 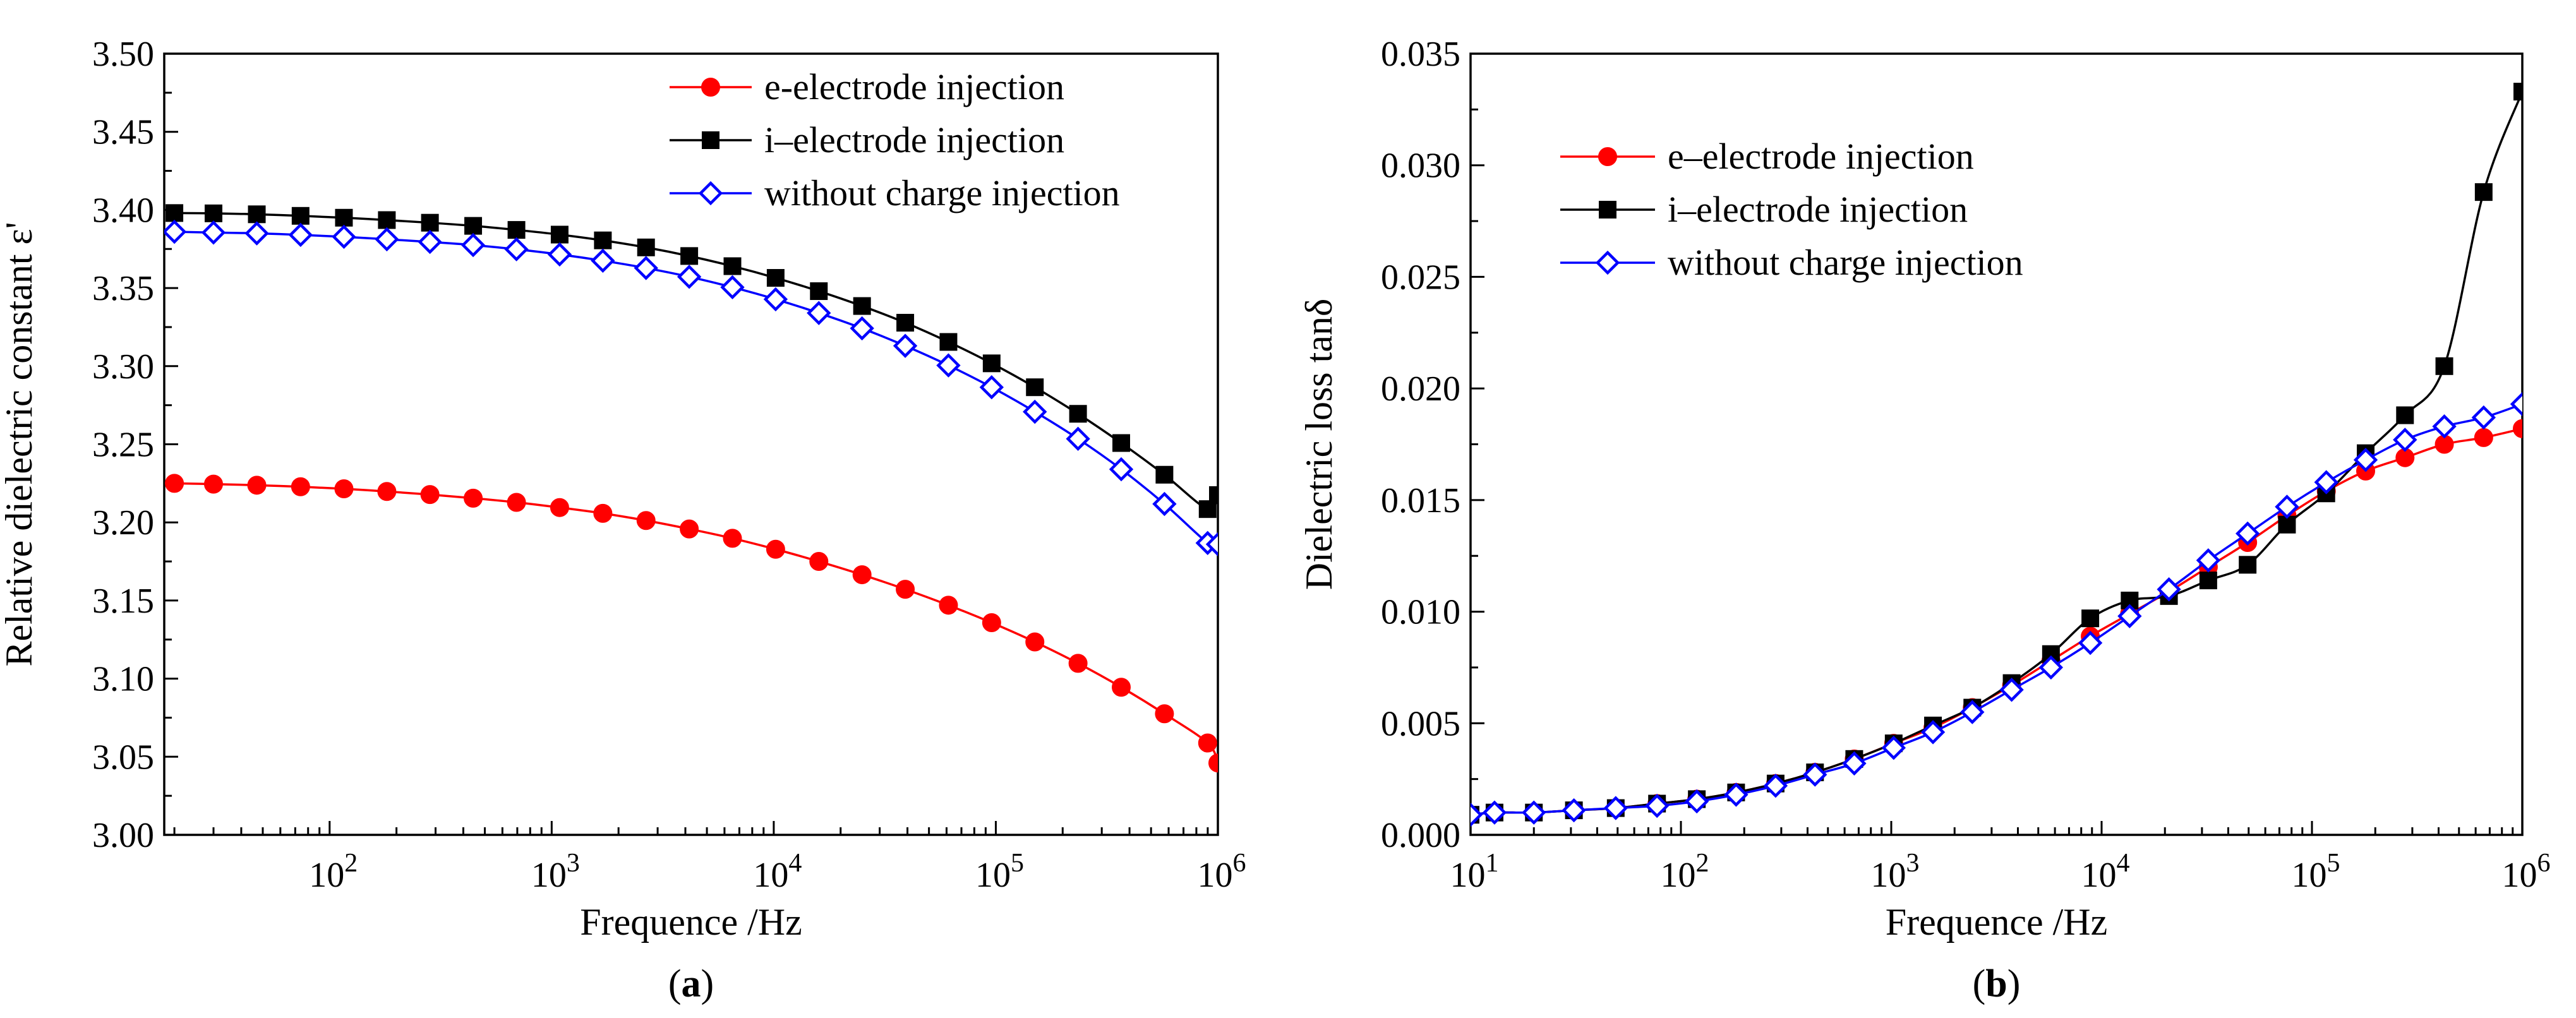 What do you see at coordinates (1845, 262) in the screenshot?
I see `panel-b-legend-label-3: without charge injection` at bounding box center [1845, 262].